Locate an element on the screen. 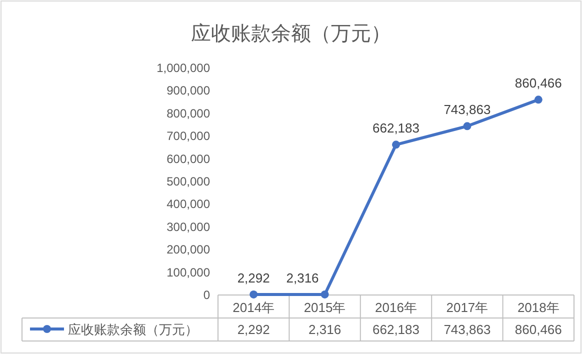 The image size is (582, 354). y-tick-label: 400,000 is located at coordinates (188, 204).